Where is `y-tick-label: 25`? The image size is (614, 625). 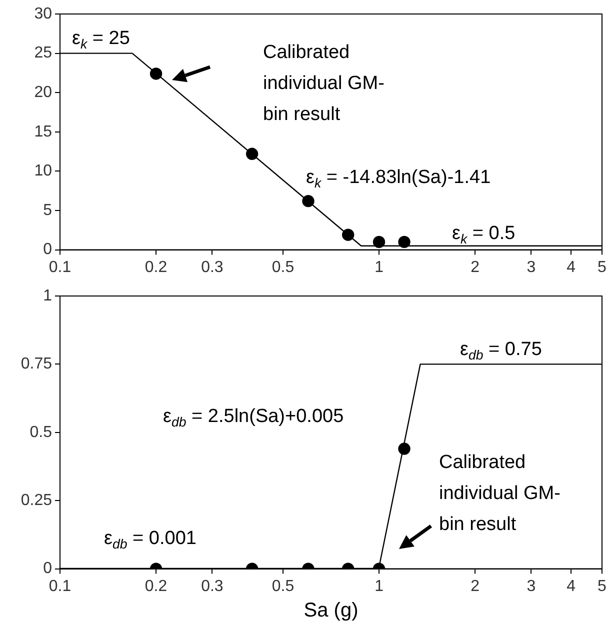 y-tick-label: 25 is located at coordinates (43, 53).